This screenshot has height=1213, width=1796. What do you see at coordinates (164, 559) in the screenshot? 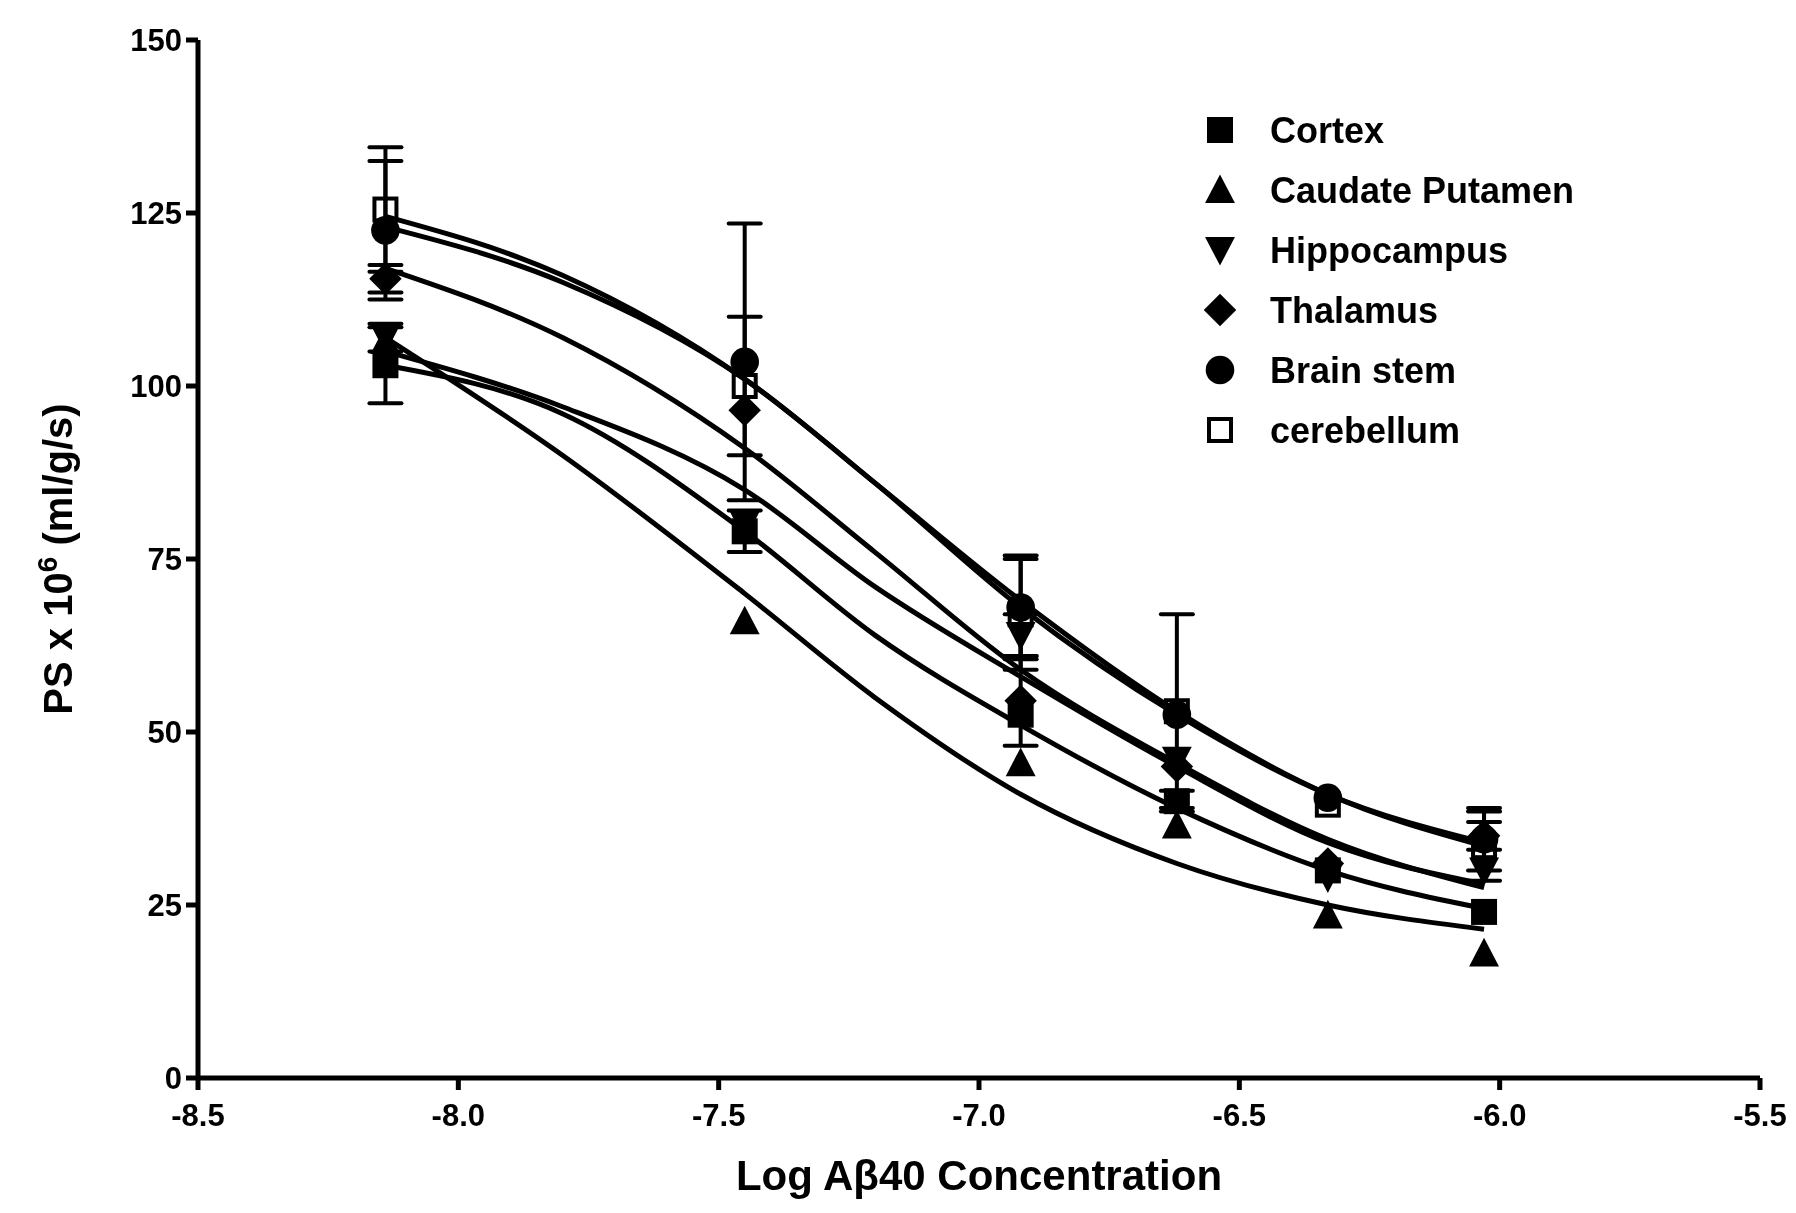
I see `y-tick-label: 75` at bounding box center [164, 559].